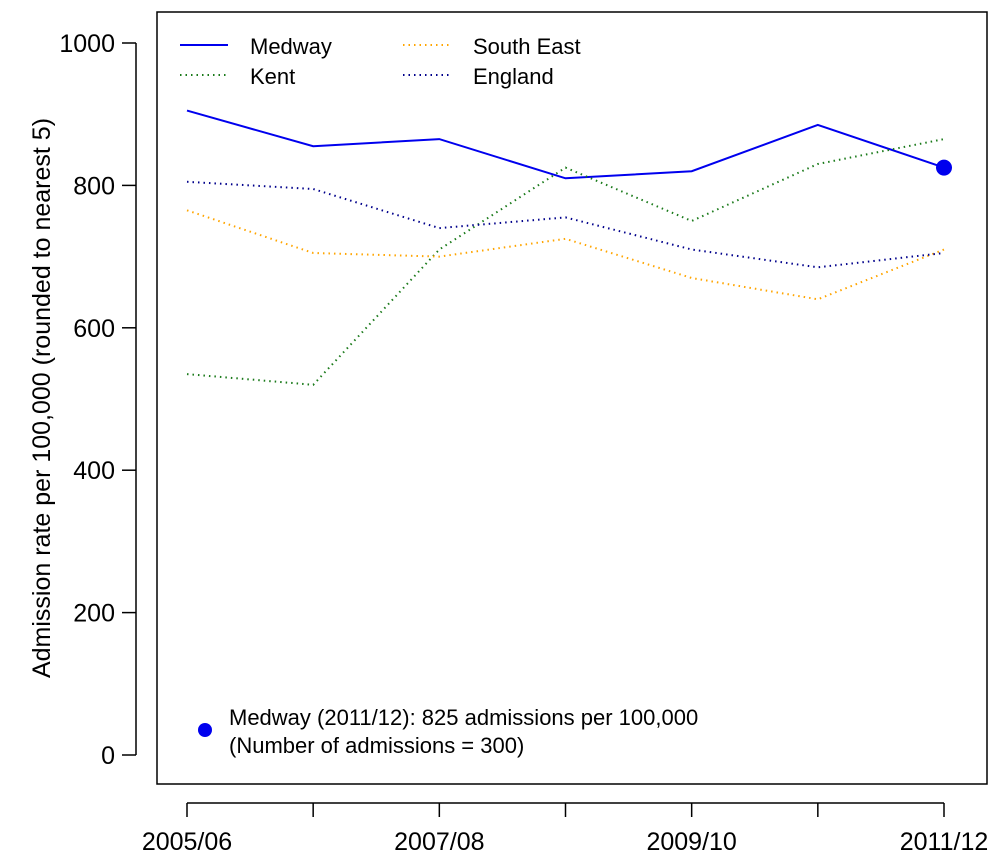 The image size is (1007, 861). What do you see at coordinates (94, 614) in the screenshot?
I see `y-tick-label-200: 200` at bounding box center [94, 614].